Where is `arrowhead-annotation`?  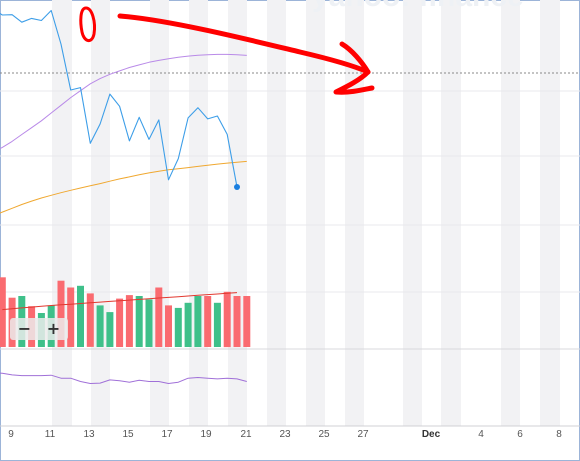 arrowhead-annotation is located at coordinates (354, 68).